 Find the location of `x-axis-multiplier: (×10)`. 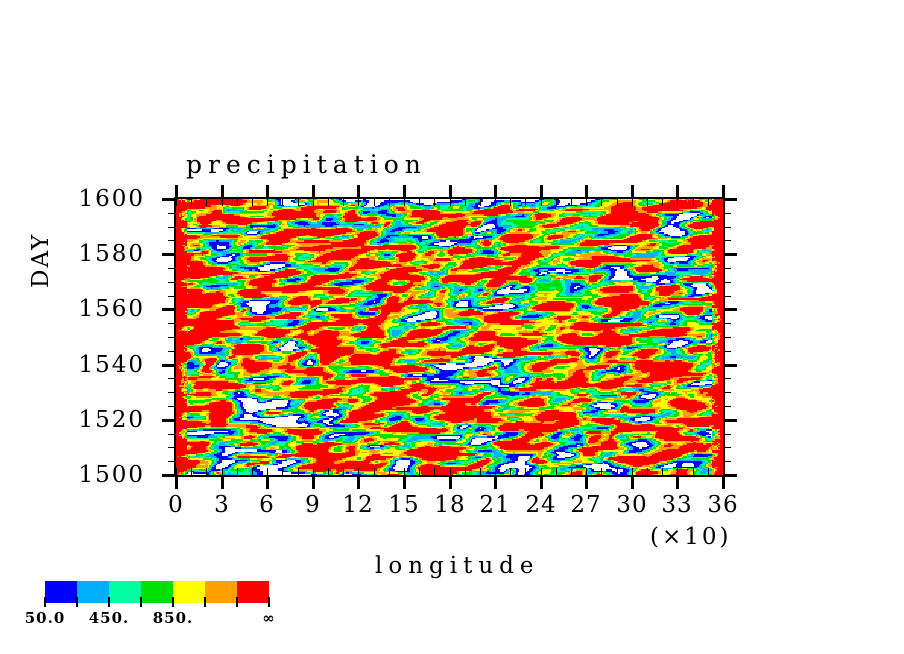

x-axis-multiplier: (×10) is located at coordinates (691, 537).